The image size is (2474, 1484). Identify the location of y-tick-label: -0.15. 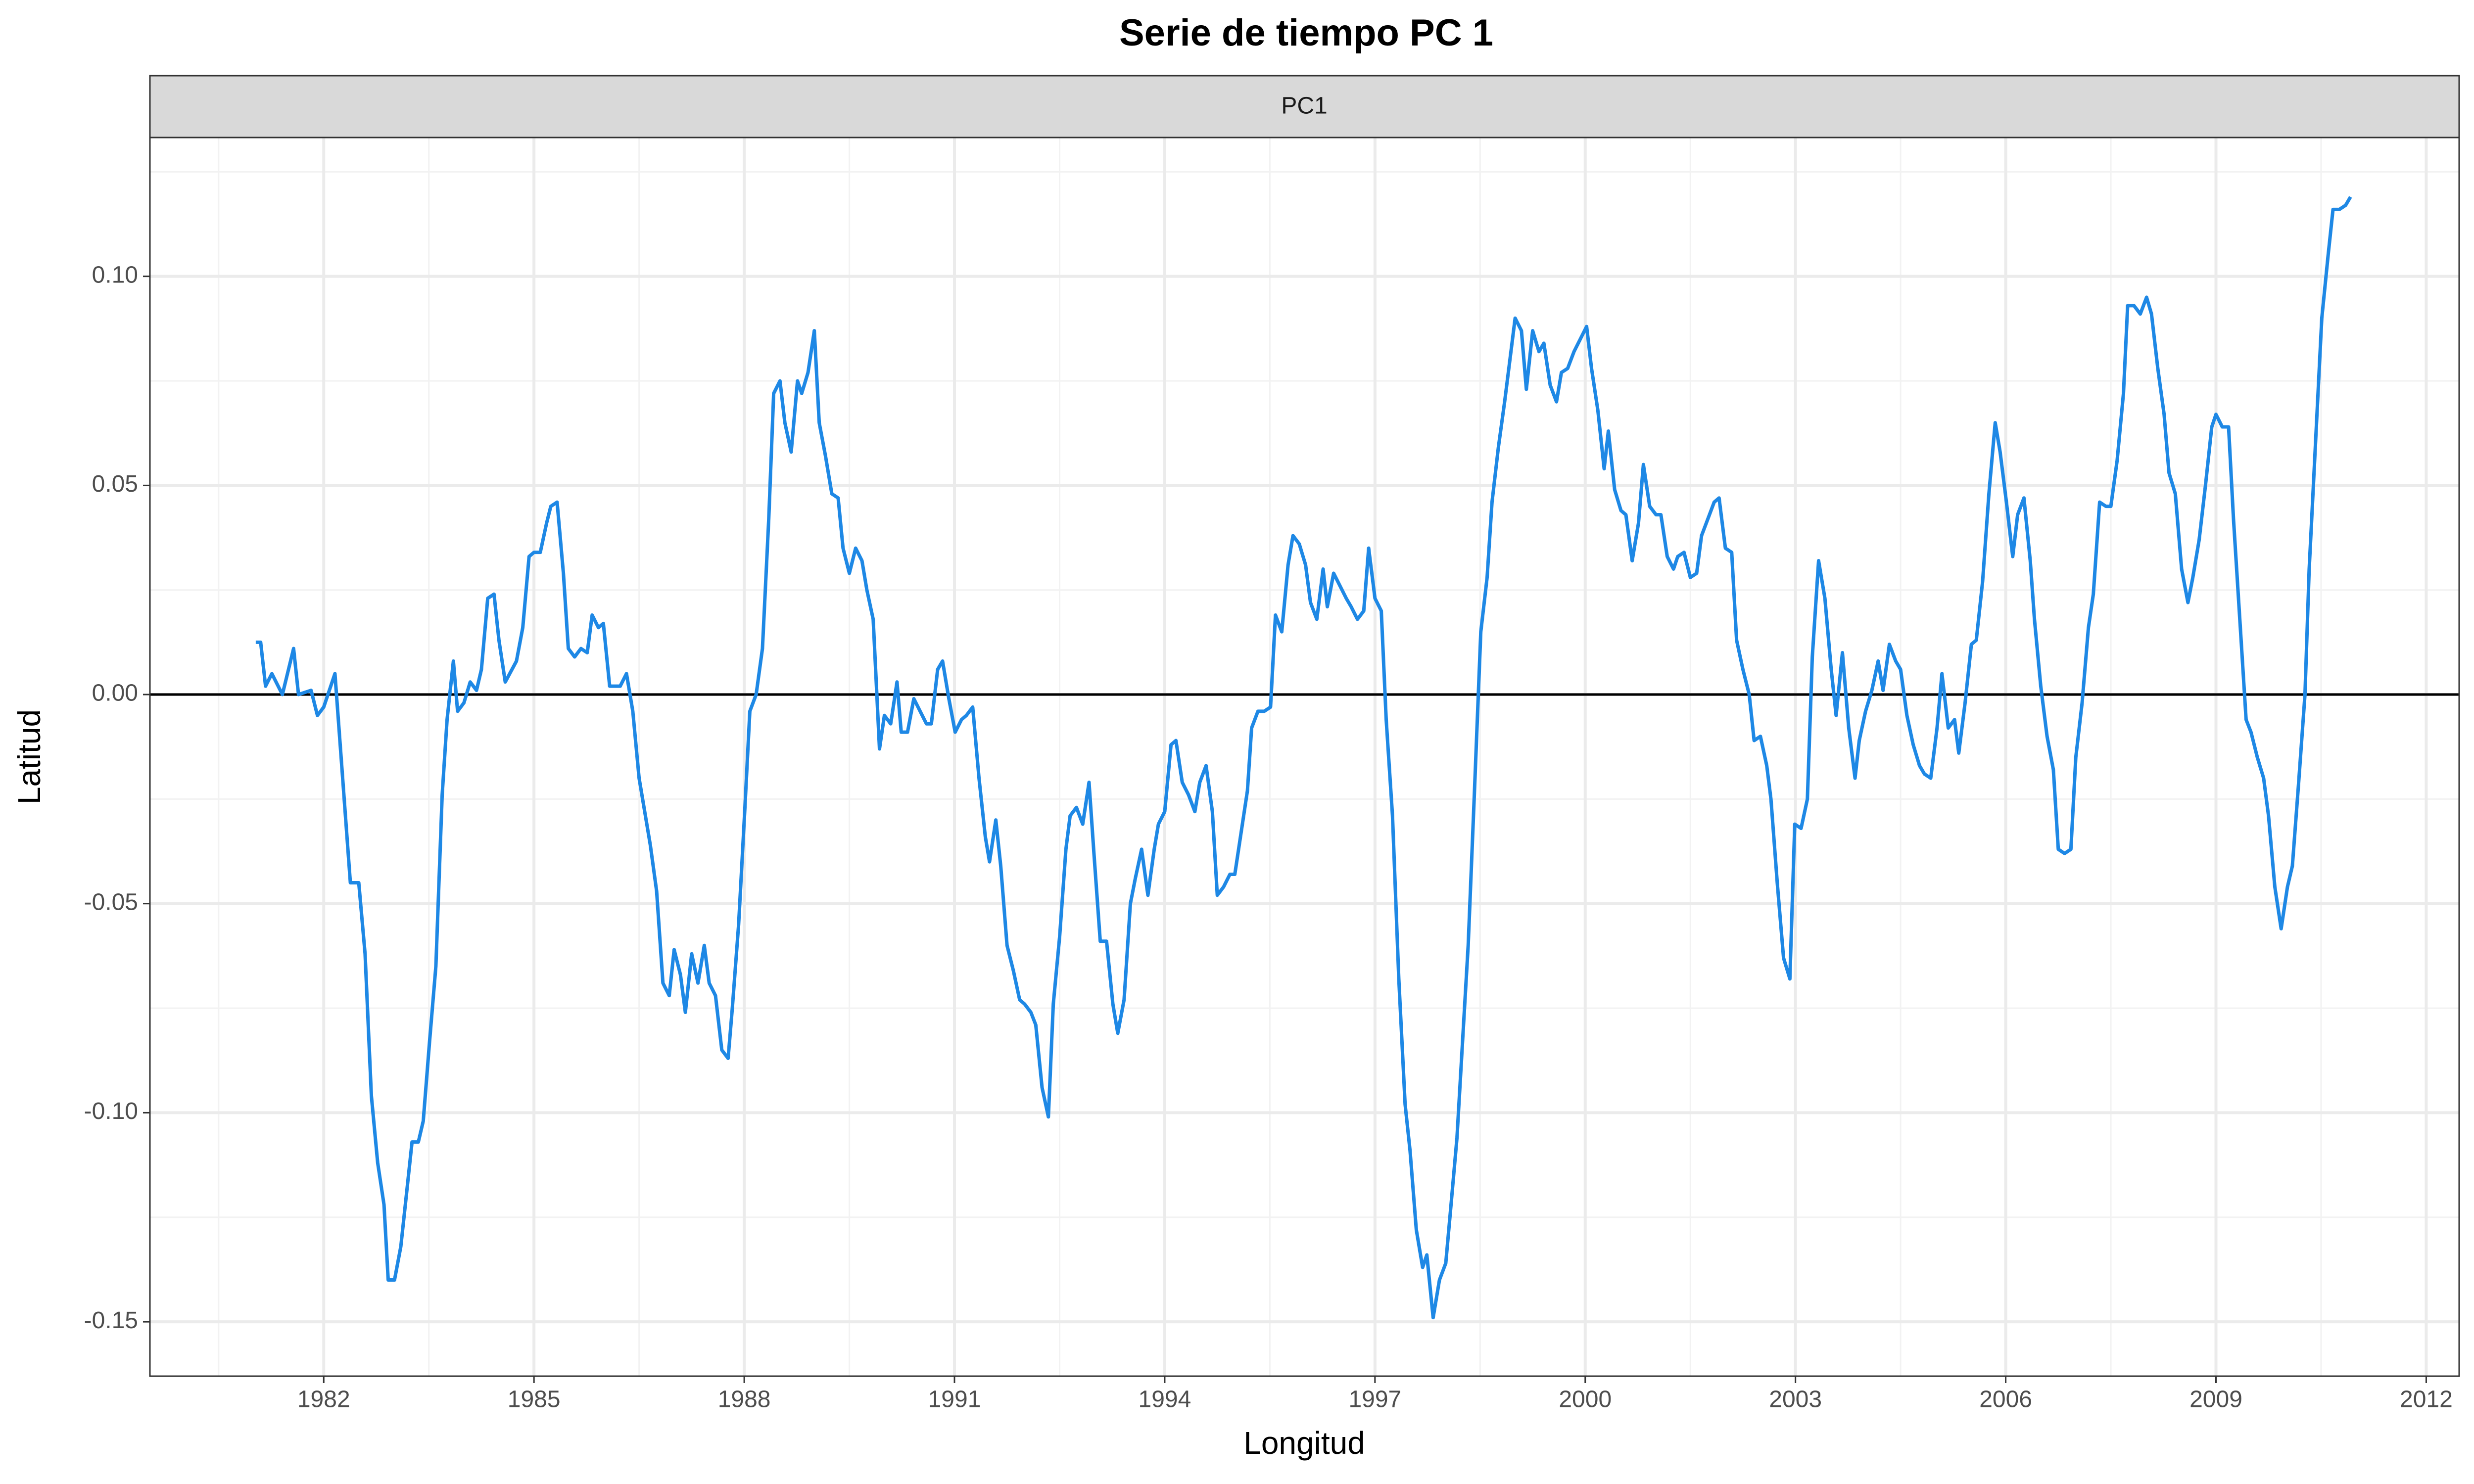
(111, 1320).